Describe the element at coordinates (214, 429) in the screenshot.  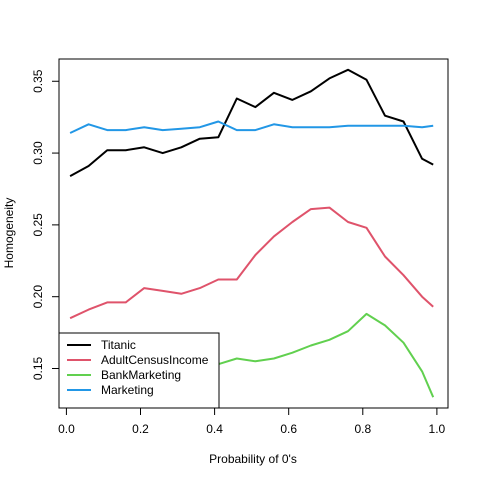
I see `x-tick-label: 0.4` at that location.